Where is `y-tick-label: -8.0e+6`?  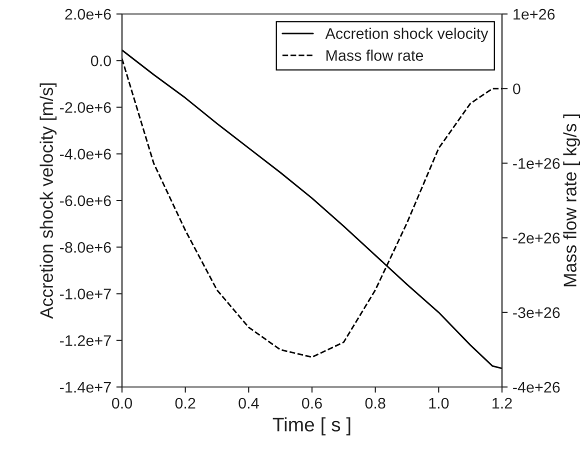
y-tick-label: -8.0e+6 is located at coordinates (85, 247).